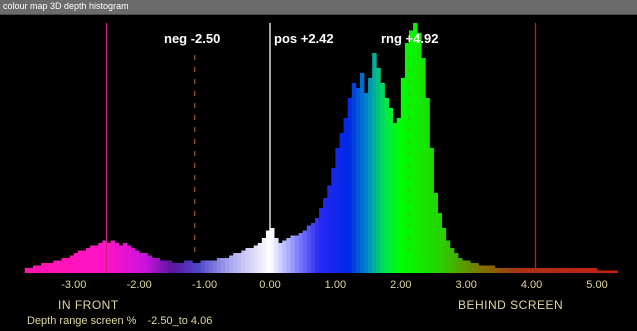 The image size is (637, 331). Describe the element at coordinates (82, 321) in the screenshot. I see `depth-range-label: Depth range screen %` at that location.